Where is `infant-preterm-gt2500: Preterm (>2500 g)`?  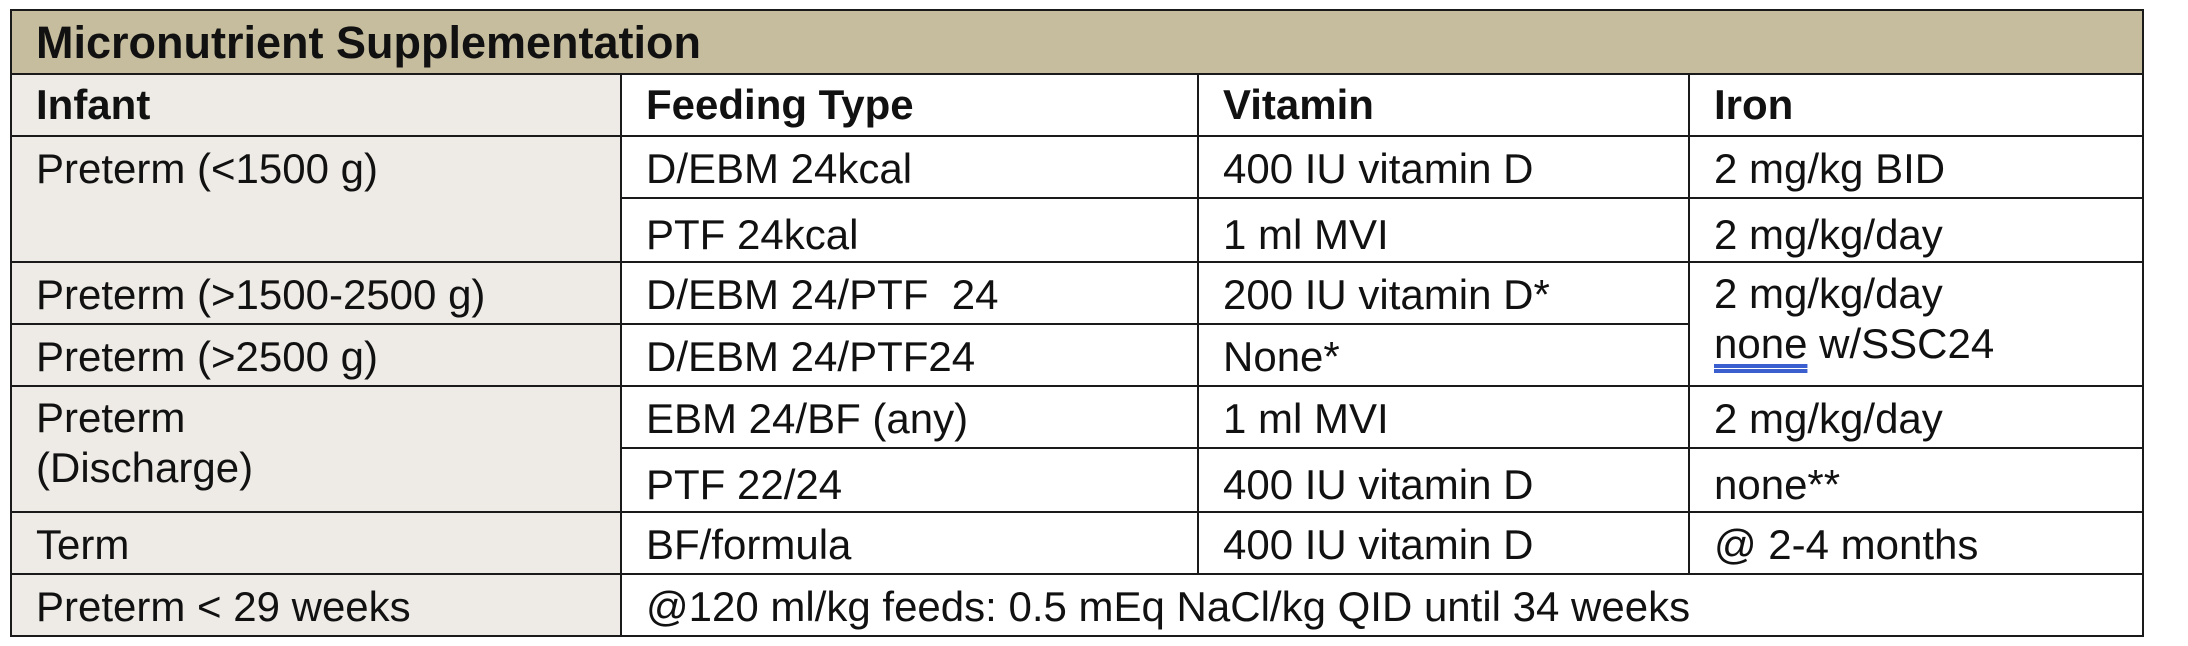
infant-preterm-gt2500: Preterm (>2500 g) is located at coordinates (316, 355).